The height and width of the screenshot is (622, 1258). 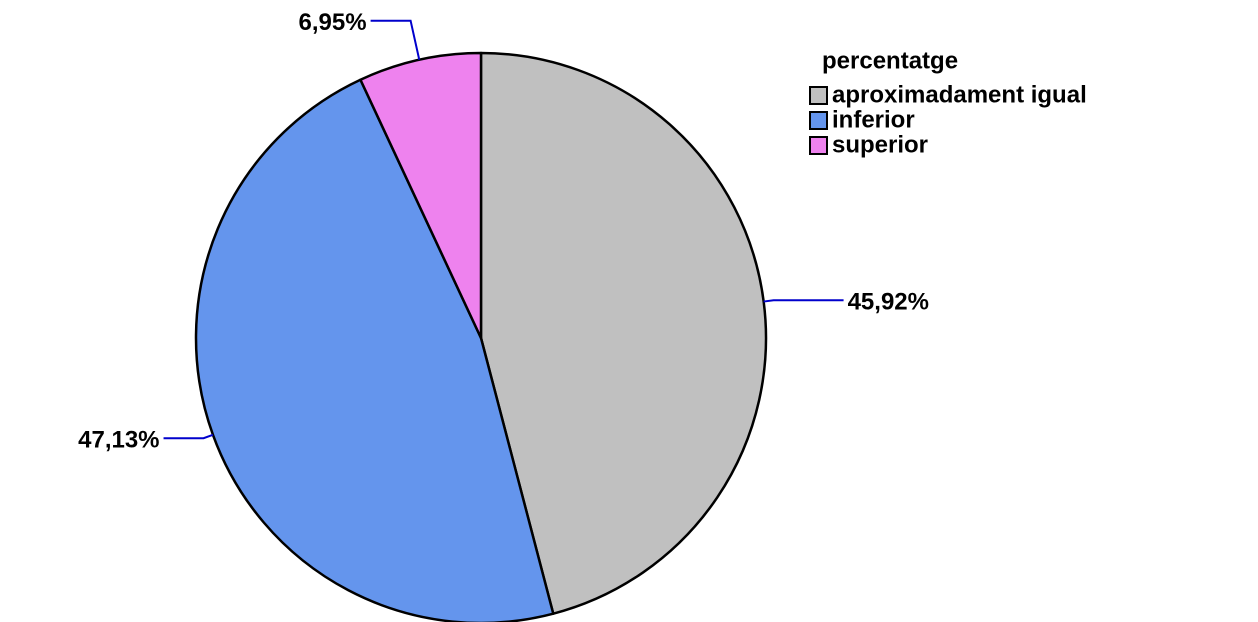 I want to click on pie-slice, so click(x=421, y=195).